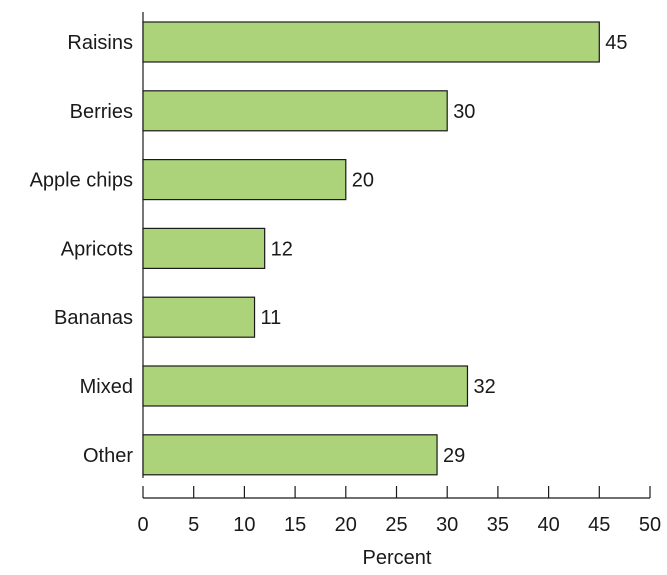 The height and width of the screenshot is (575, 667). Describe the element at coordinates (616, 43) in the screenshot. I see `data-label-raisins: 45` at that location.